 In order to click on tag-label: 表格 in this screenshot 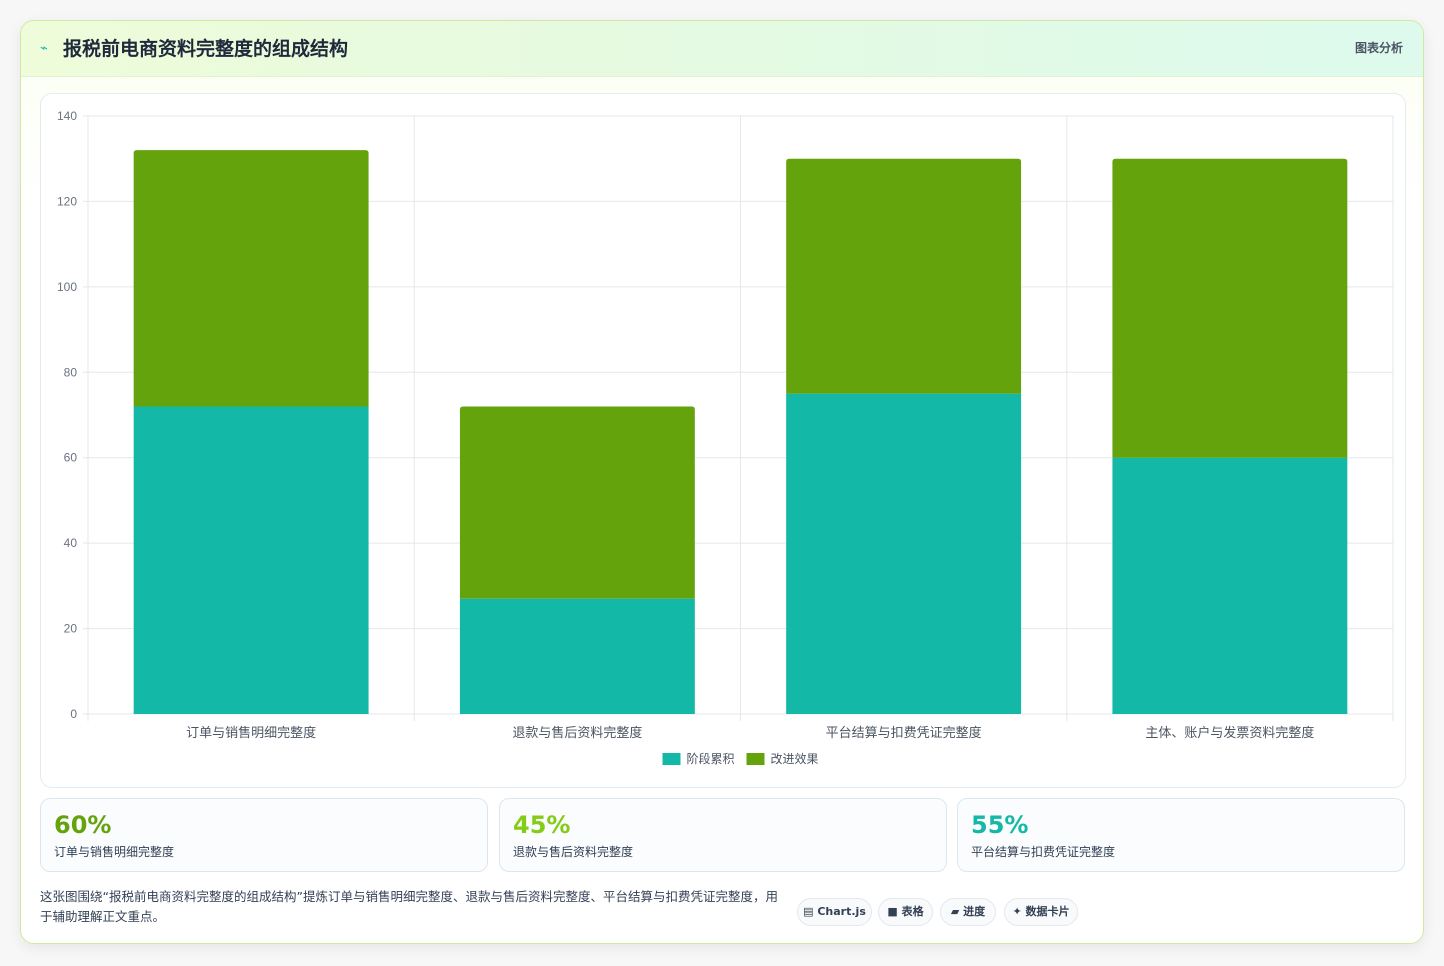, I will do `click(912, 911)`.